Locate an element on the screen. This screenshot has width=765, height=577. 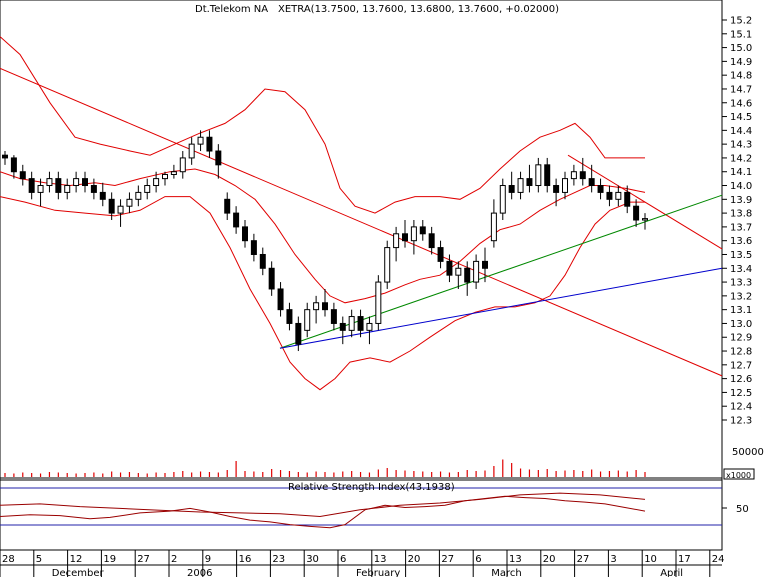
date-tick-label: 12 is located at coordinates (76, 559).